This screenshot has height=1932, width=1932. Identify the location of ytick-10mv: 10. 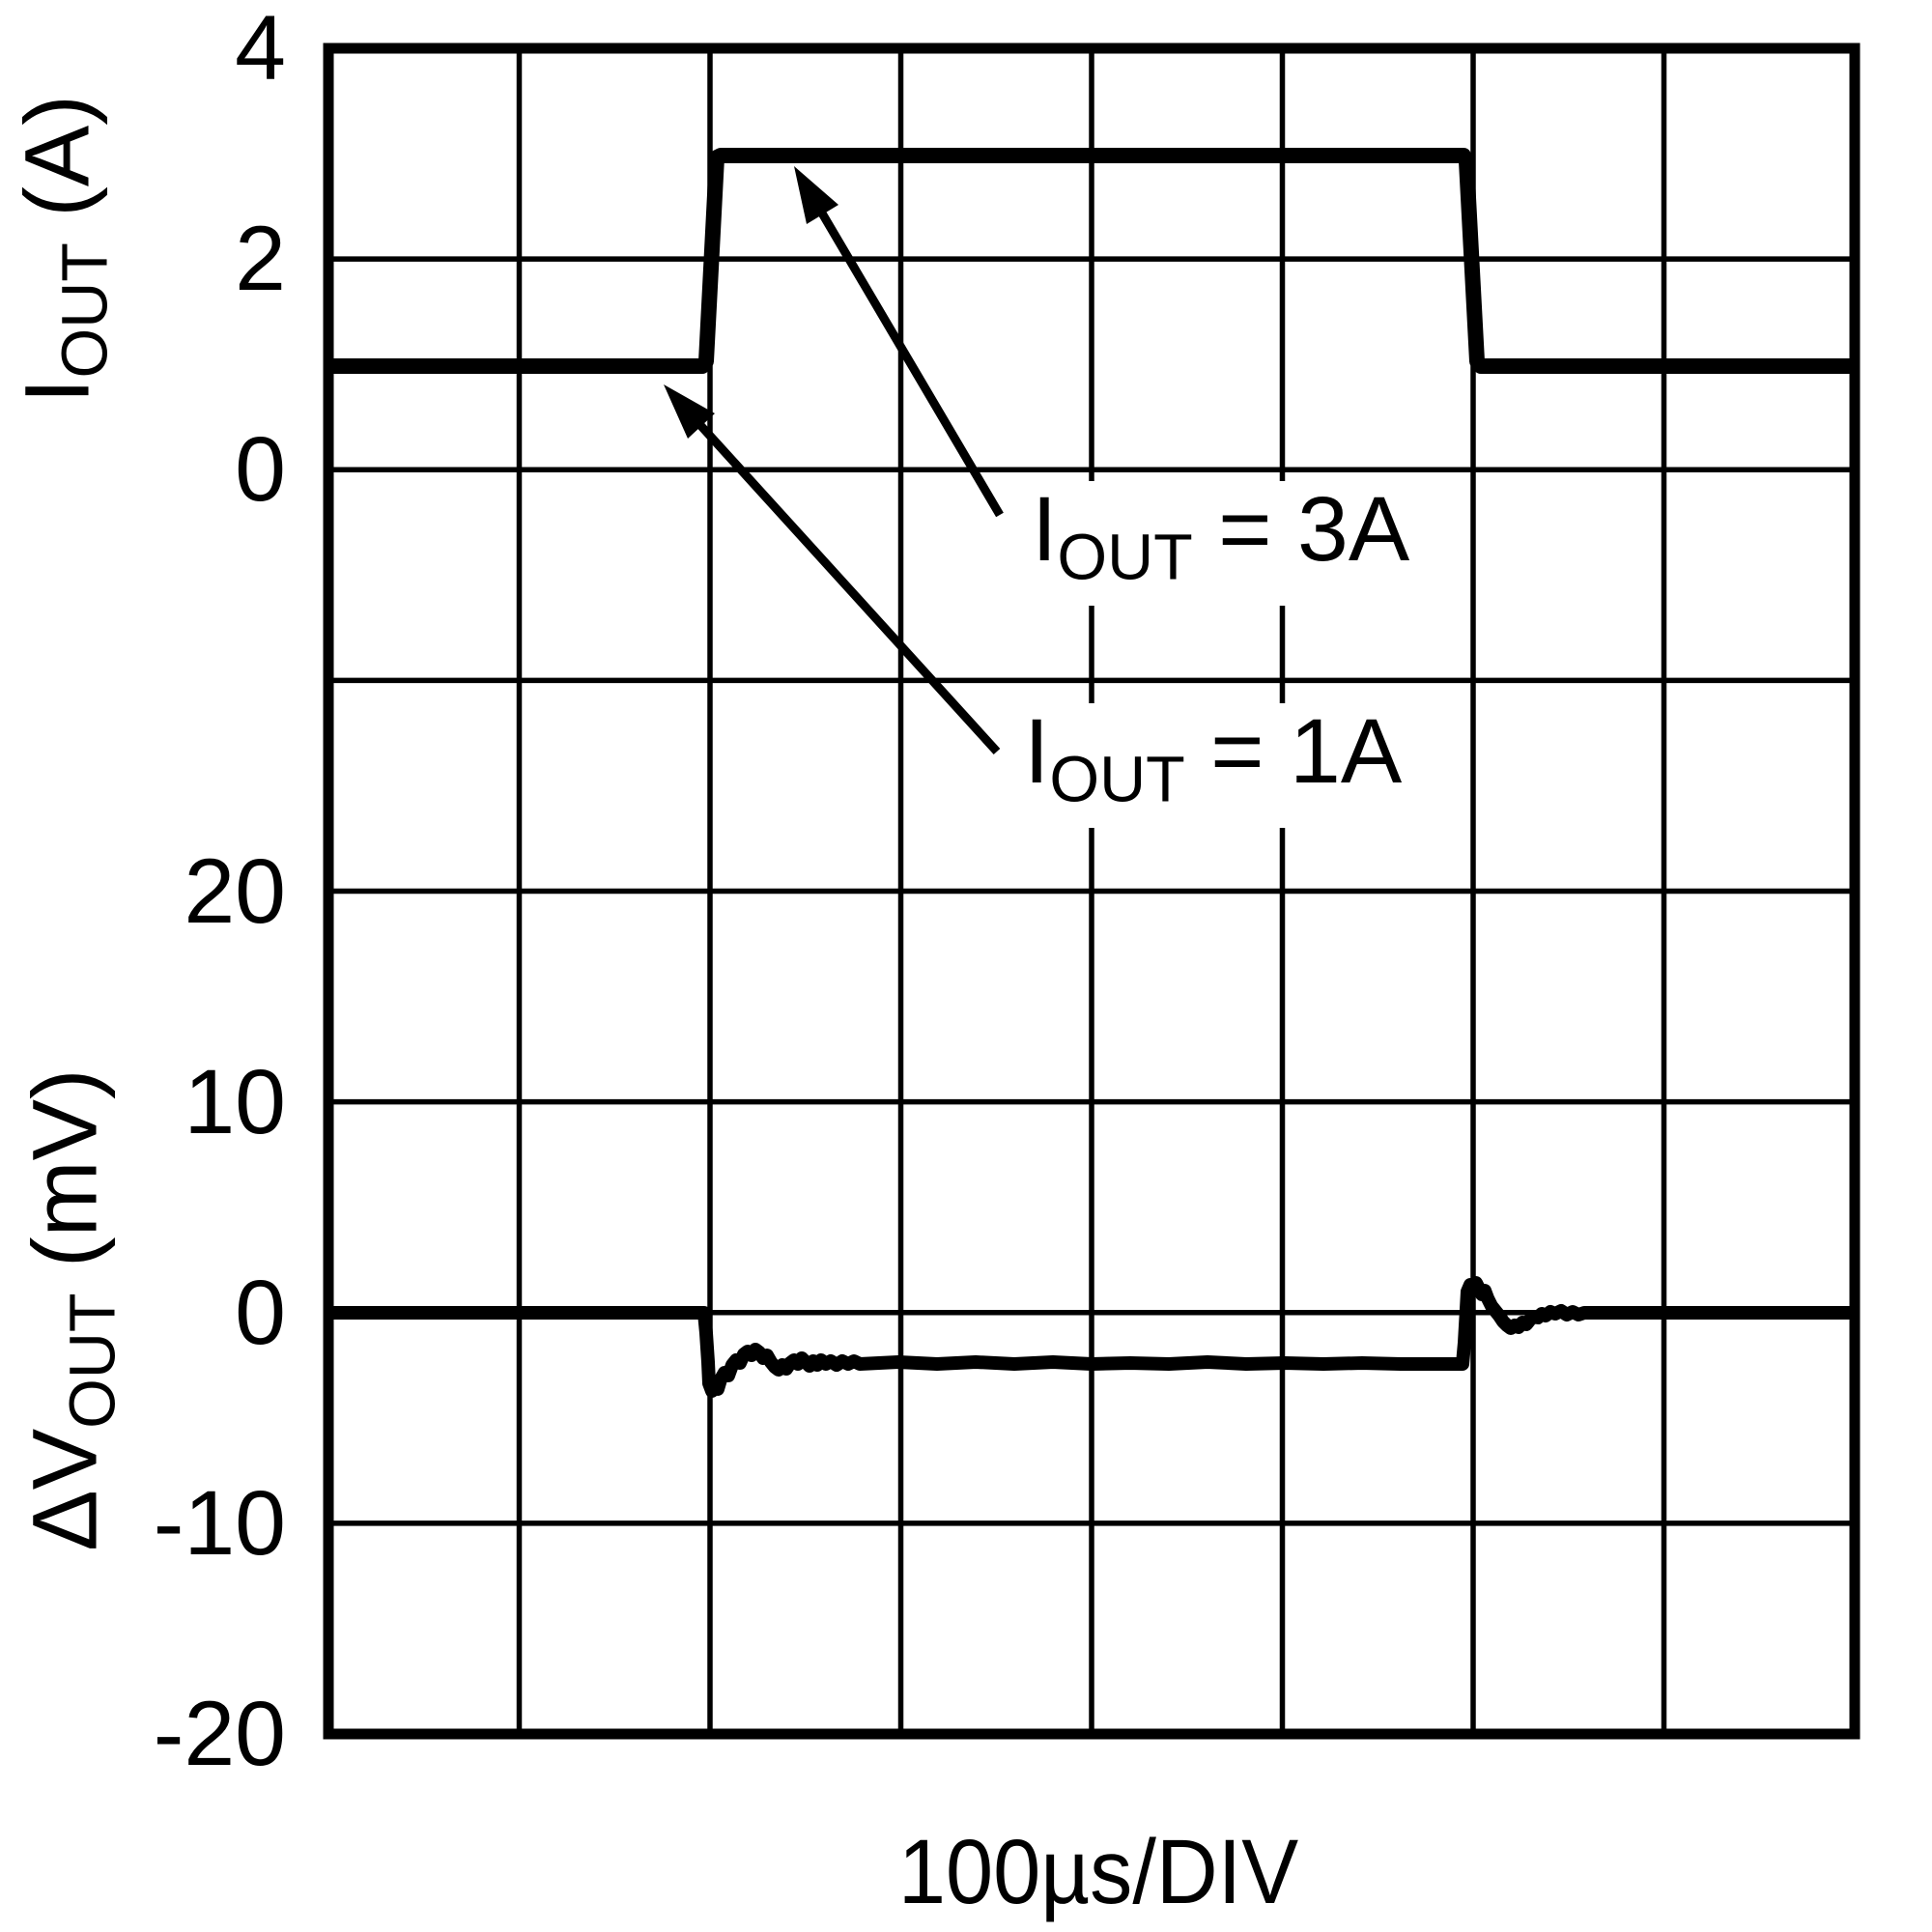
(235, 1102).